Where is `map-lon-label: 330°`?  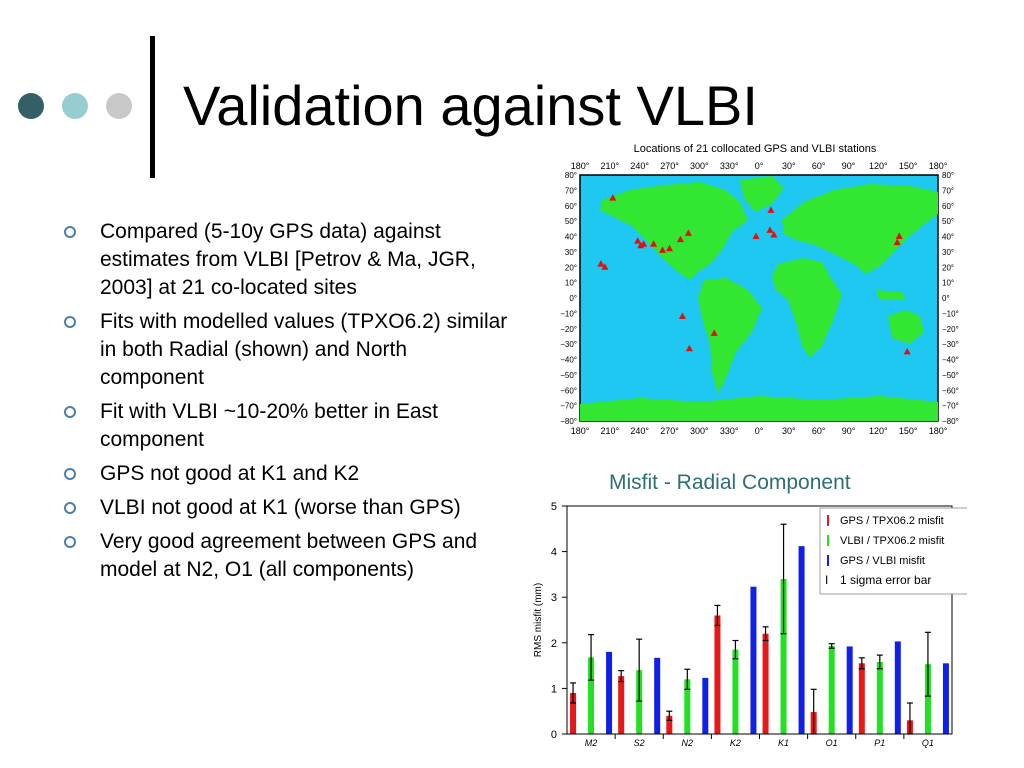
map-lon-label: 330° is located at coordinates (729, 431).